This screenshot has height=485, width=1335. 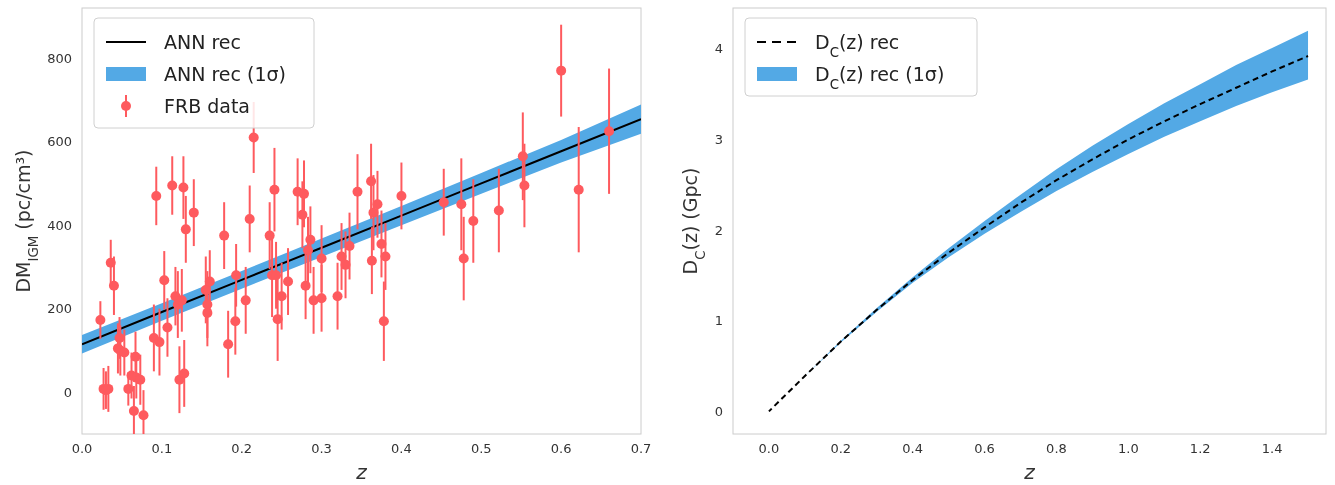 What do you see at coordinates (1056, 448) in the screenshot?
I see `x-tick-label: 0.8` at bounding box center [1056, 448].